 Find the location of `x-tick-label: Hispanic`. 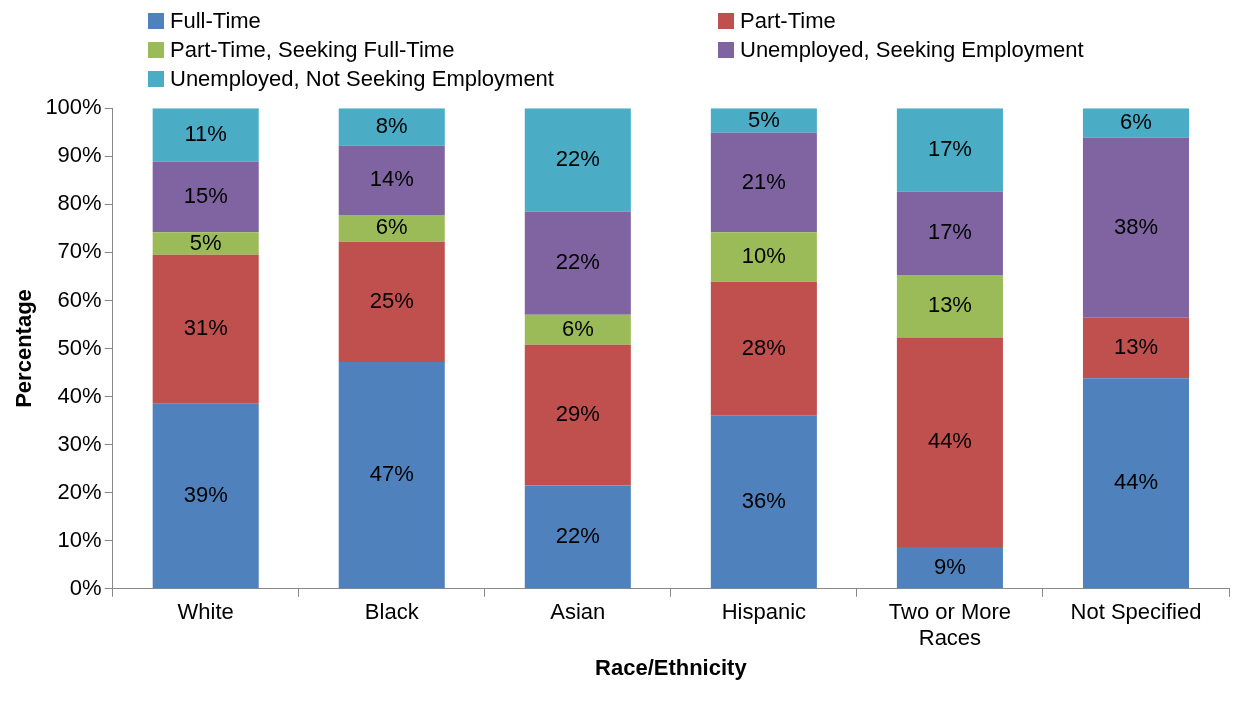

x-tick-label: Hispanic is located at coordinates (764, 612).